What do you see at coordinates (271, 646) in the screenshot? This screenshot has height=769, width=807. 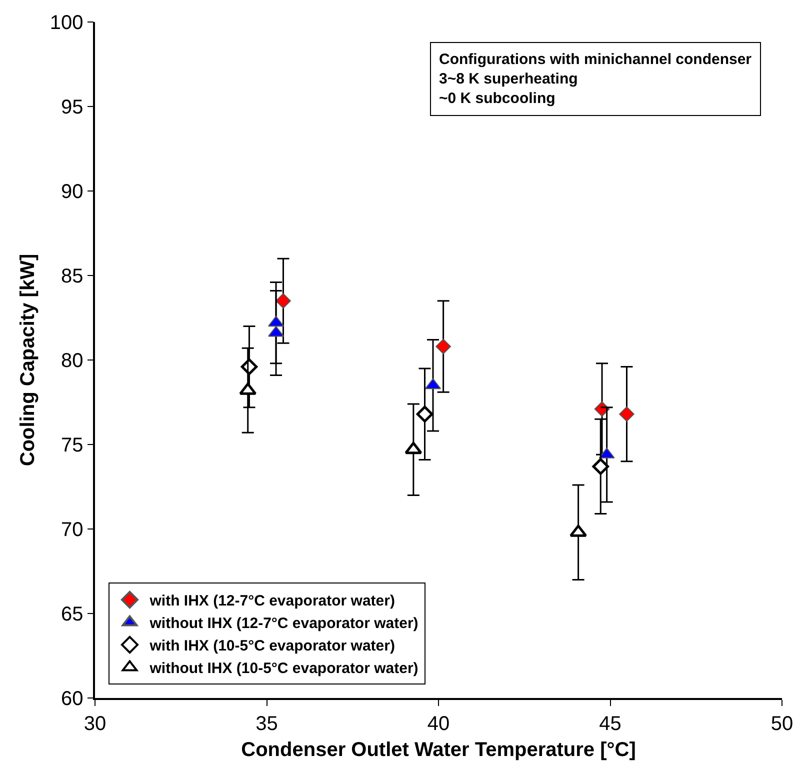 I see `legend-label: with IHX (10-5°C evaporator water)` at bounding box center [271, 646].